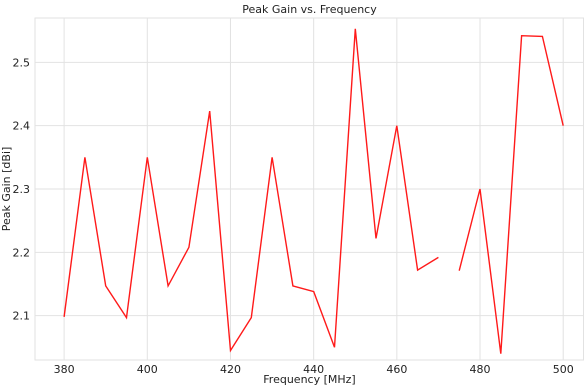 This screenshot has width=584, height=387. Describe the element at coordinates (309, 379) in the screenshot. I see `x-axis-label: Frequency [MHz]` at that location.